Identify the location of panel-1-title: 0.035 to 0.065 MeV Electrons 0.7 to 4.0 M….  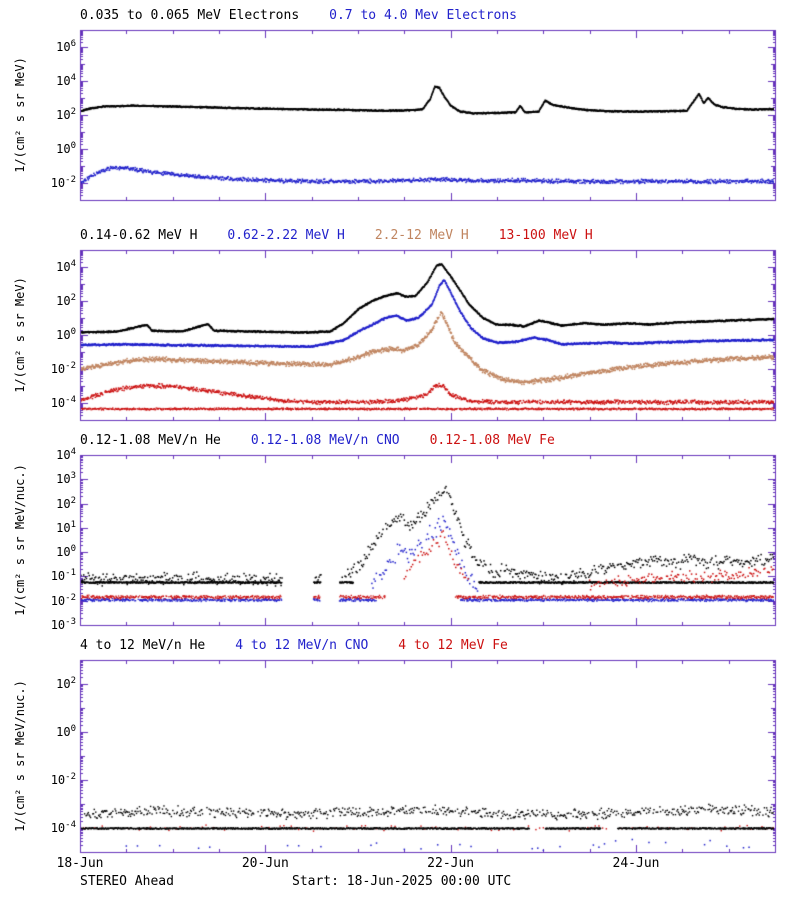
(313, 15).